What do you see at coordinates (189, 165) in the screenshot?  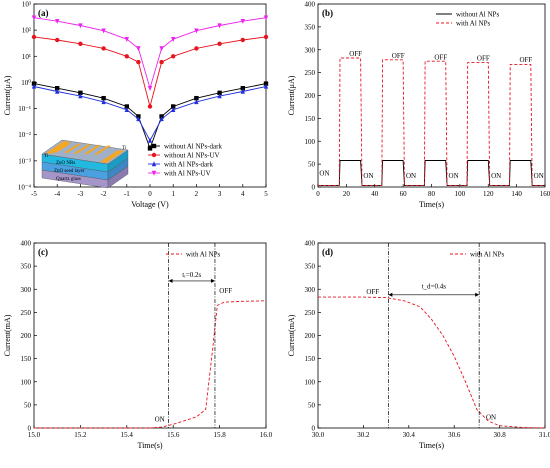 I see `legend-entry: with Al NPs-dark` at bounding box center [189, 165].